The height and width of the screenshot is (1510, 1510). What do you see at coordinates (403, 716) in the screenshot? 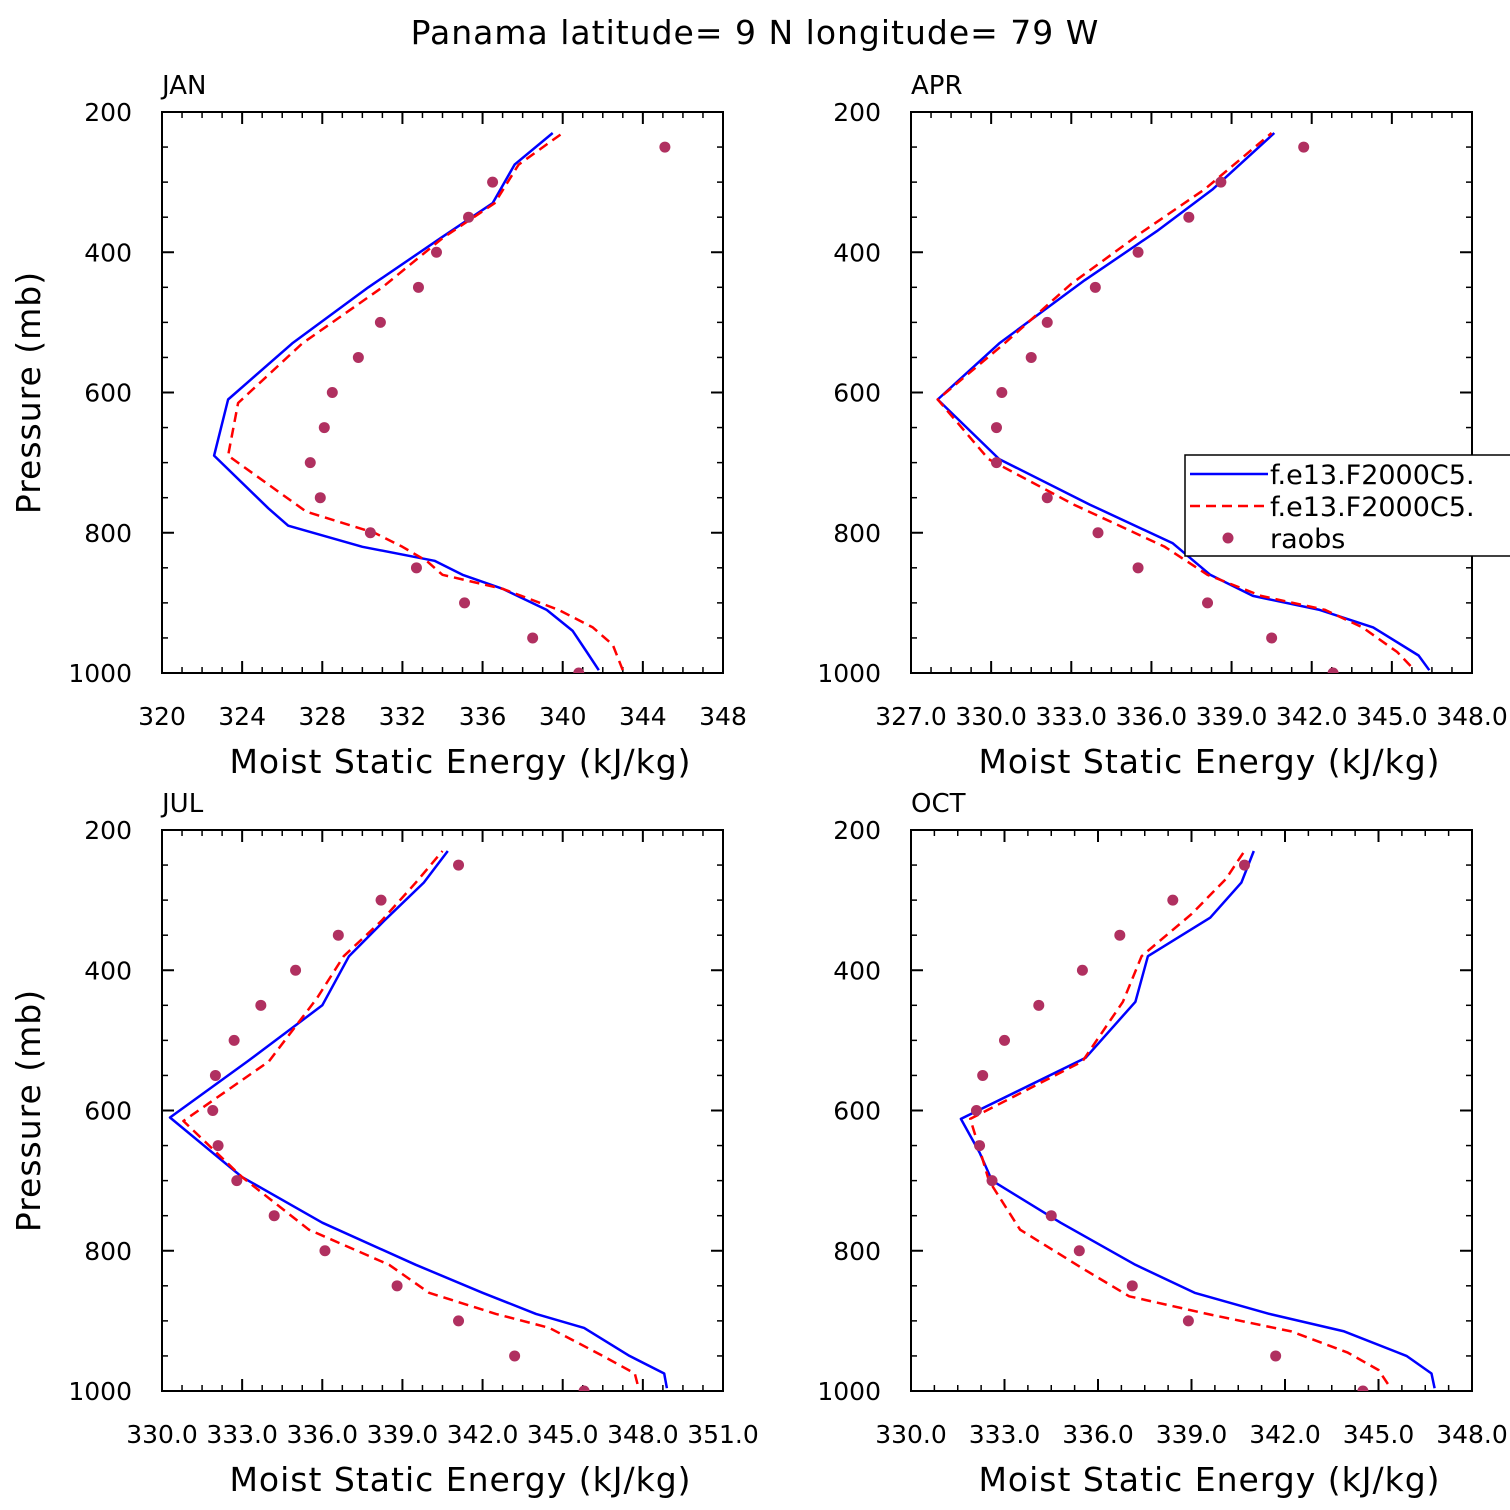
I see `x-tick-label: 332` at bounding box center [403, 716].